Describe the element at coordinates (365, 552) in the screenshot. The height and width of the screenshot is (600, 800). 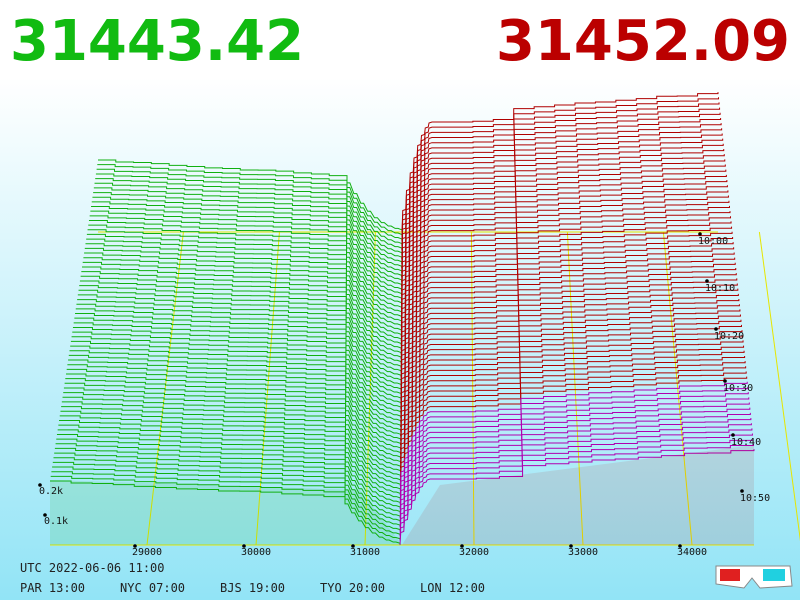
I see `price-label: 31000` at that location.